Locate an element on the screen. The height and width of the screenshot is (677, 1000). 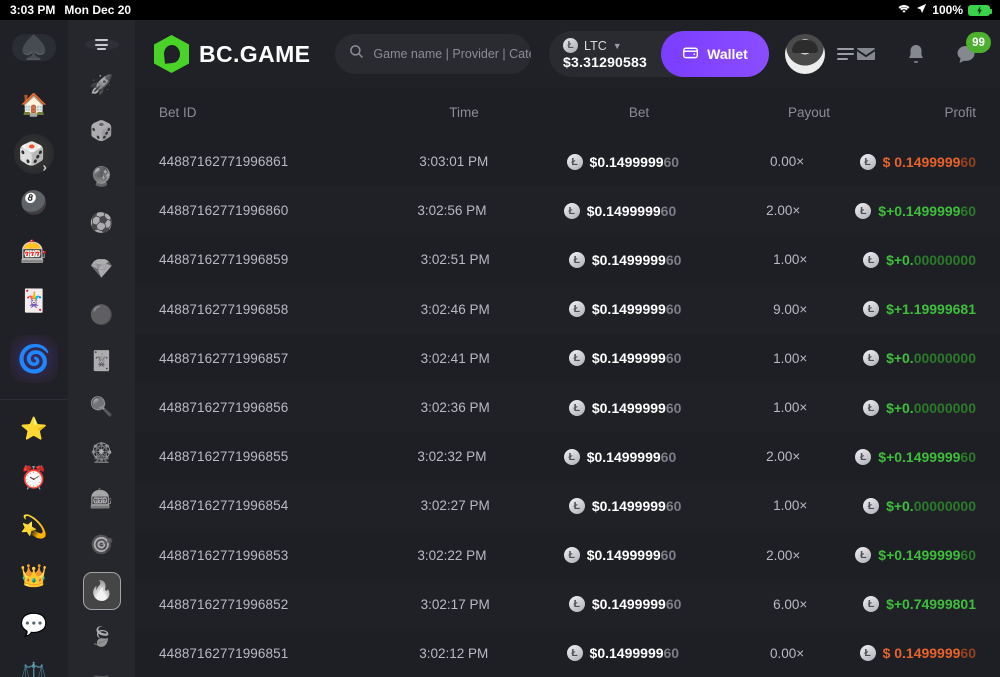
brand-logo: BC.GAME is located at coordinates (232, 54).